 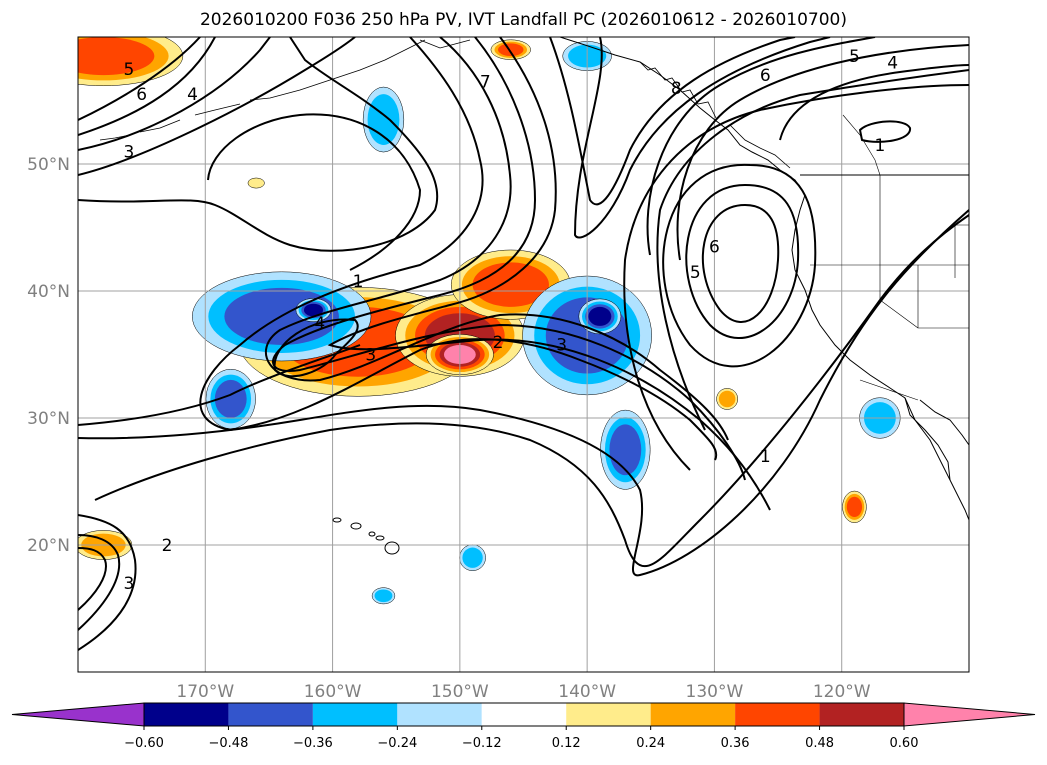 I want to click on colorbar-tick-label: −0.60, so click(x=144, y=743).